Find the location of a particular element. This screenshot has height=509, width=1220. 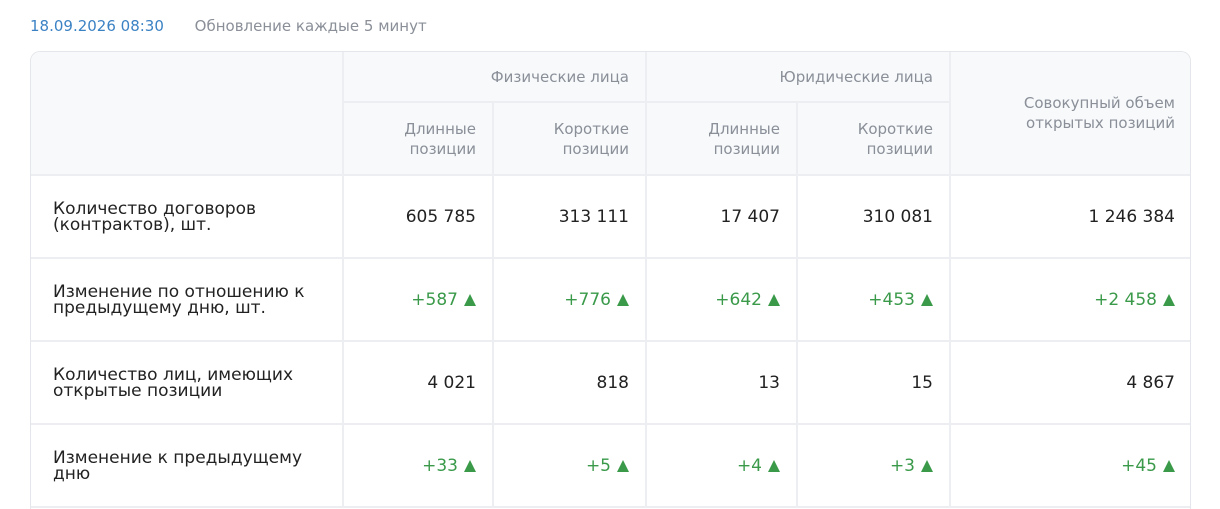

change-cell: +5 is located at coordinates (569, 465).